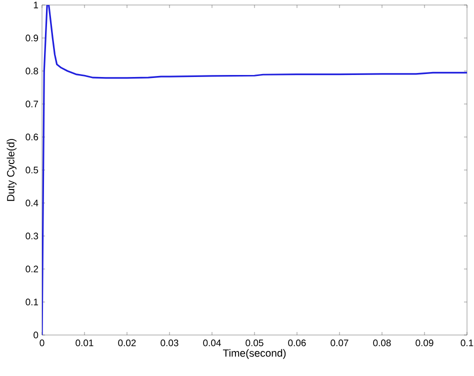 The height and width of the screenshot is (376, 474). Describe the element at coordinates (85, 343) in the screenshot. I see `x-tick-label: 0.01` at that location.